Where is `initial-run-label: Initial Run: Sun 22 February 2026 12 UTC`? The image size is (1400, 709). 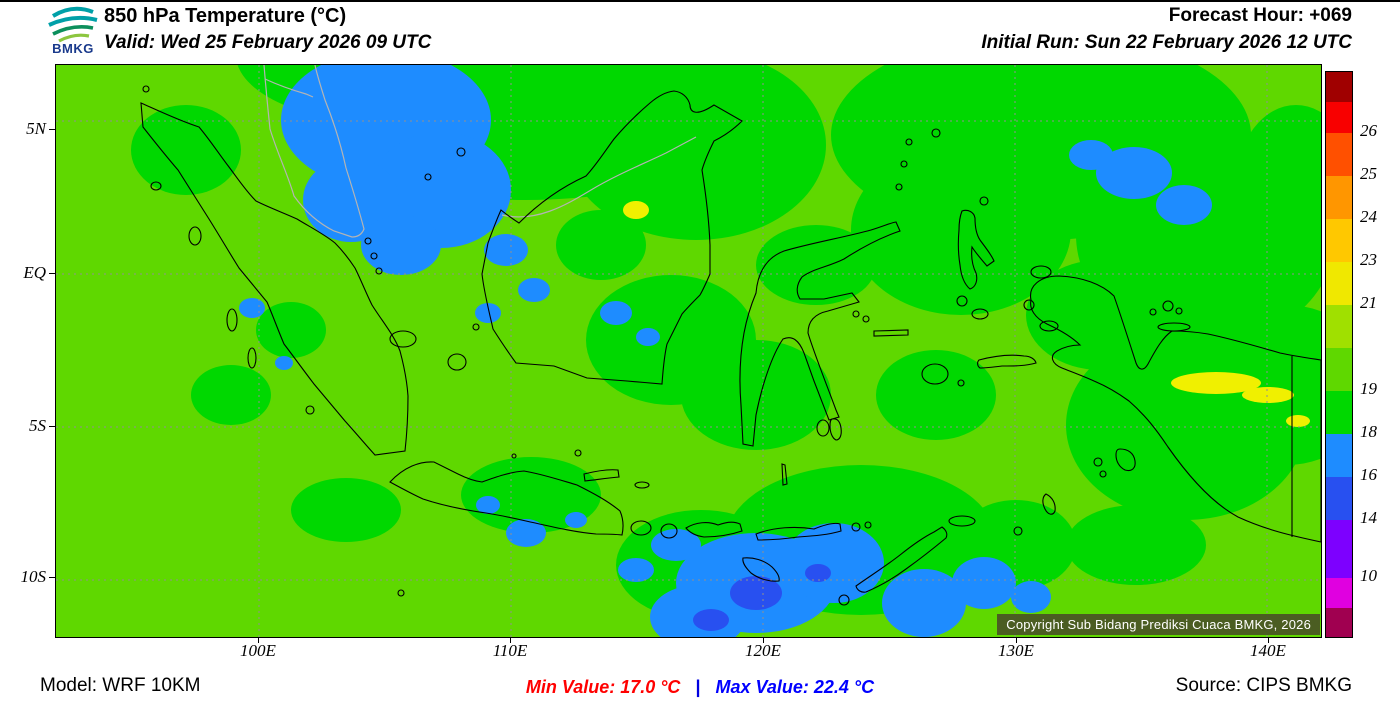 initial-run-label: Initial Run: Sun 22 February 2026 12 UTC is located at coordinates (1166, 42).